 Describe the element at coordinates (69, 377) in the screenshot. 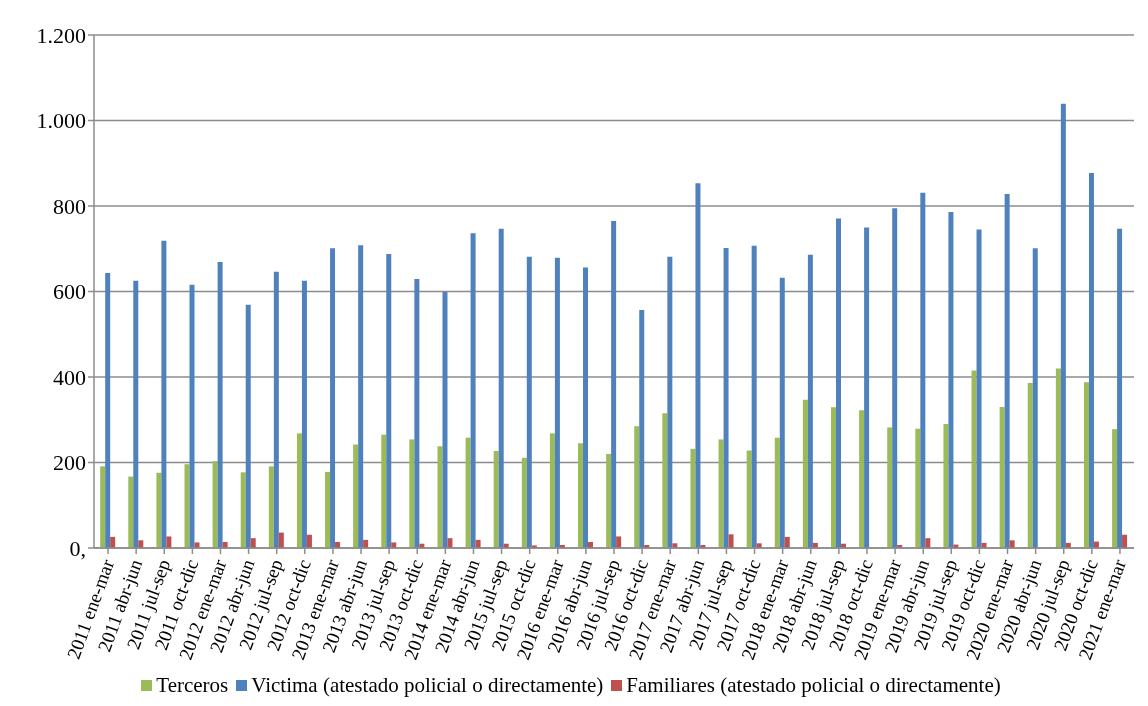

I see `y-tick-label: 400` at that location.